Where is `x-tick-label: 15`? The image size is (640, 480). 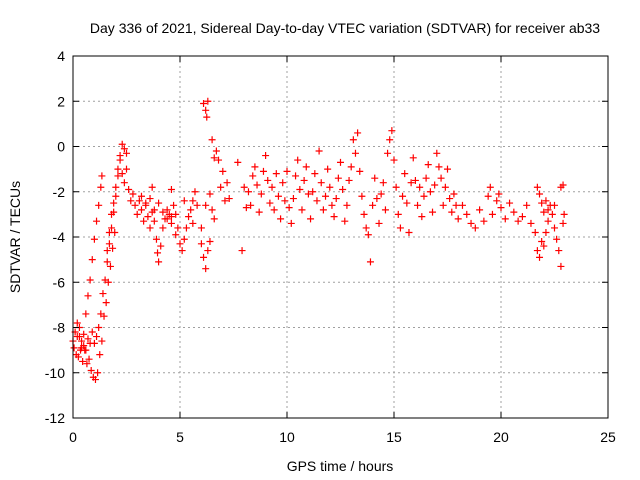
x-tick-label: 15 is located at coordinates (394, 437).